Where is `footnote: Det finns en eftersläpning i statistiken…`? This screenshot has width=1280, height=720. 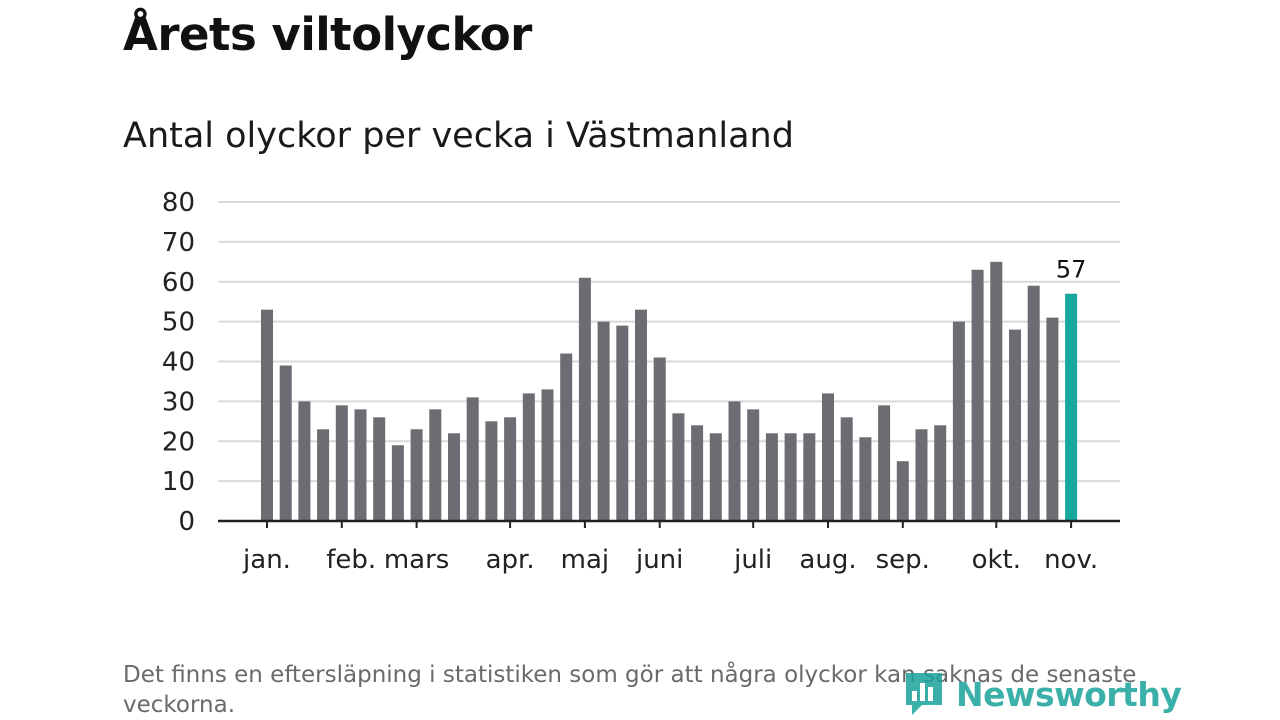 footnote: Det finns en eftersläpning i statistiken… is located at coordinates (630, 690).